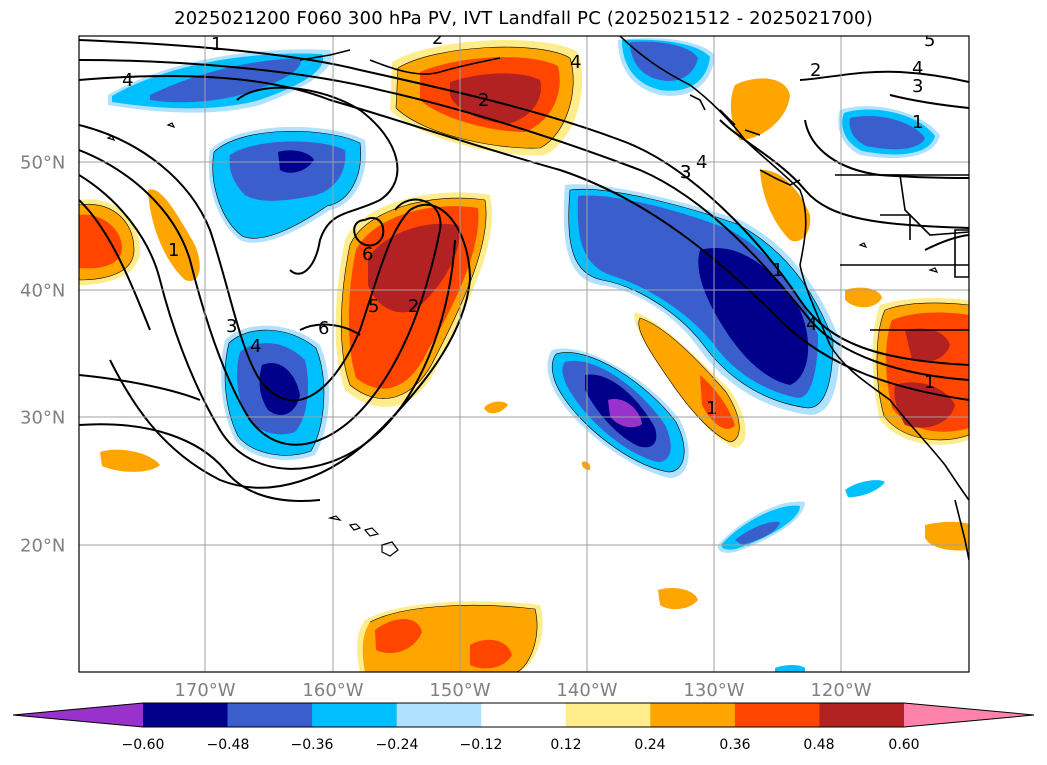 The width and height of the screenshot is (1047, 765). I want to click on latitude-label: 50°N, so click(43, 163).